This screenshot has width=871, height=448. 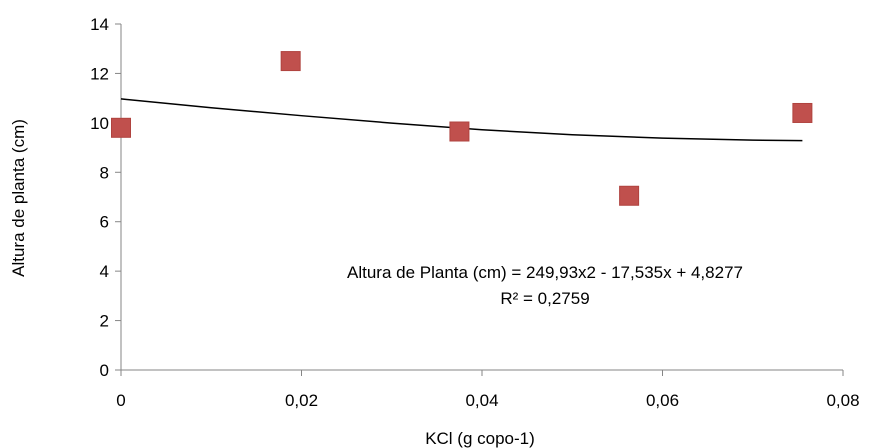 I want to click on trendline, so click(x=461, y=120).